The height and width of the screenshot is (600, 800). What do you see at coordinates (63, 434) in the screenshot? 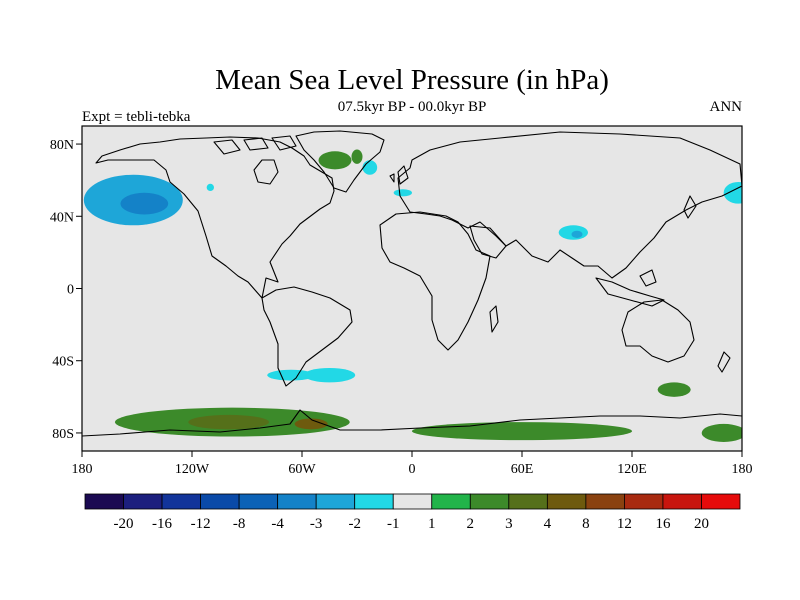
I see `y-tick-label: 80S` at bounding box center [63, 434].